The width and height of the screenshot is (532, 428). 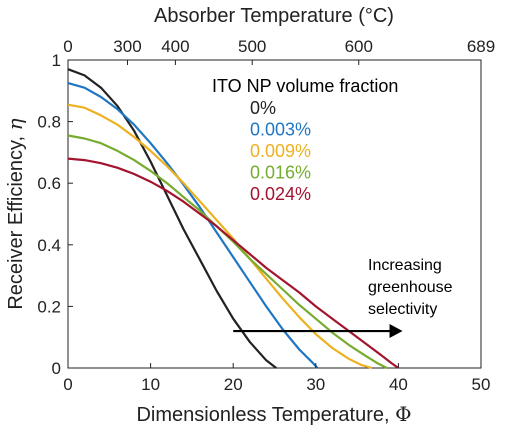 What do you see at coordinates (481, 46) in the screenshot?
I see `top-tick-label: 689` at bounding box center [481, 46].